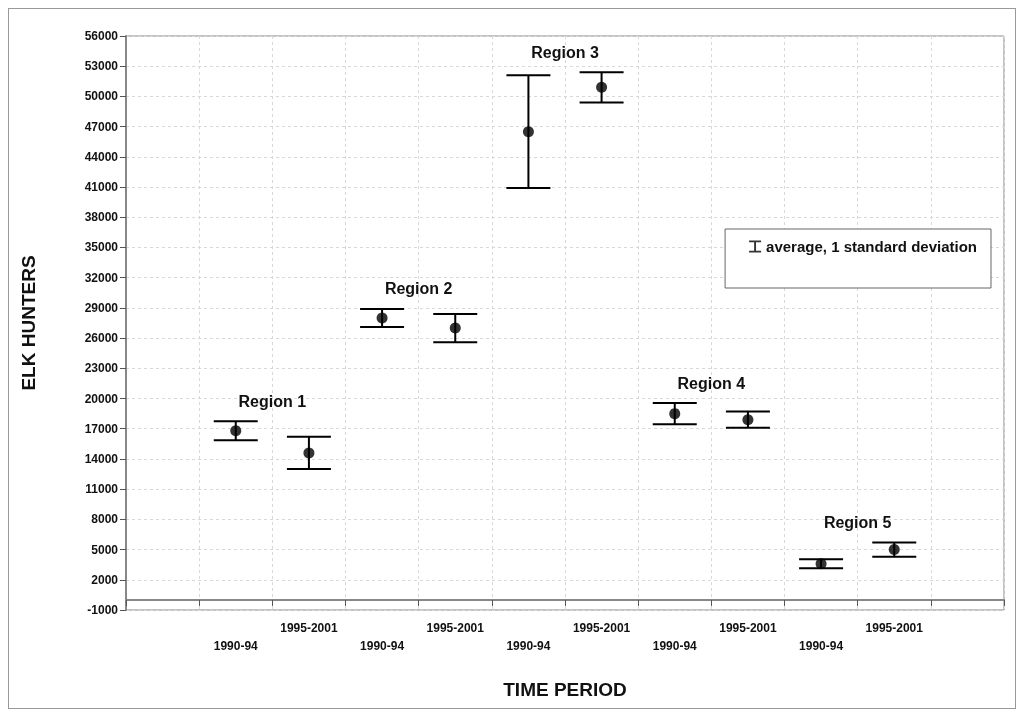 This screenshot has width=1024, height=717. What do you see at coordinates (872, 246) in the screenshot?
I see `legend-label: average, 1 standard deviation` at bounding box center [872, 246].